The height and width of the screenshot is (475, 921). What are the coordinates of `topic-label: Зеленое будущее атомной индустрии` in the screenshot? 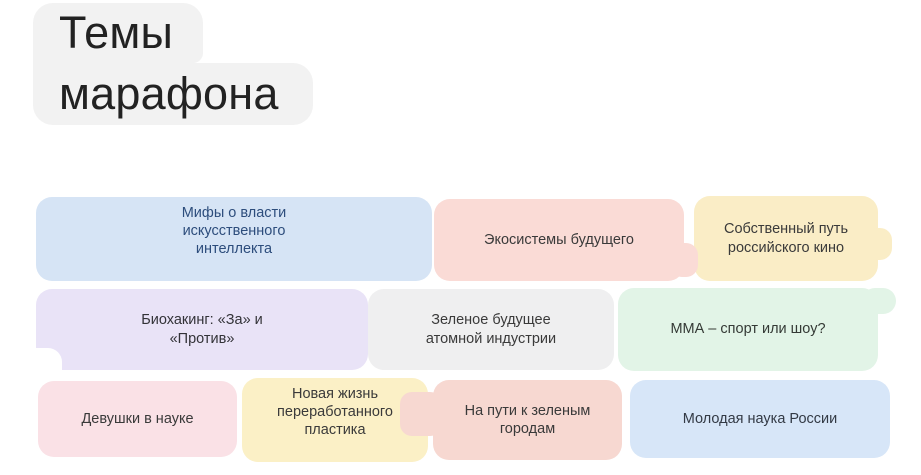 It's located at (491, 329).